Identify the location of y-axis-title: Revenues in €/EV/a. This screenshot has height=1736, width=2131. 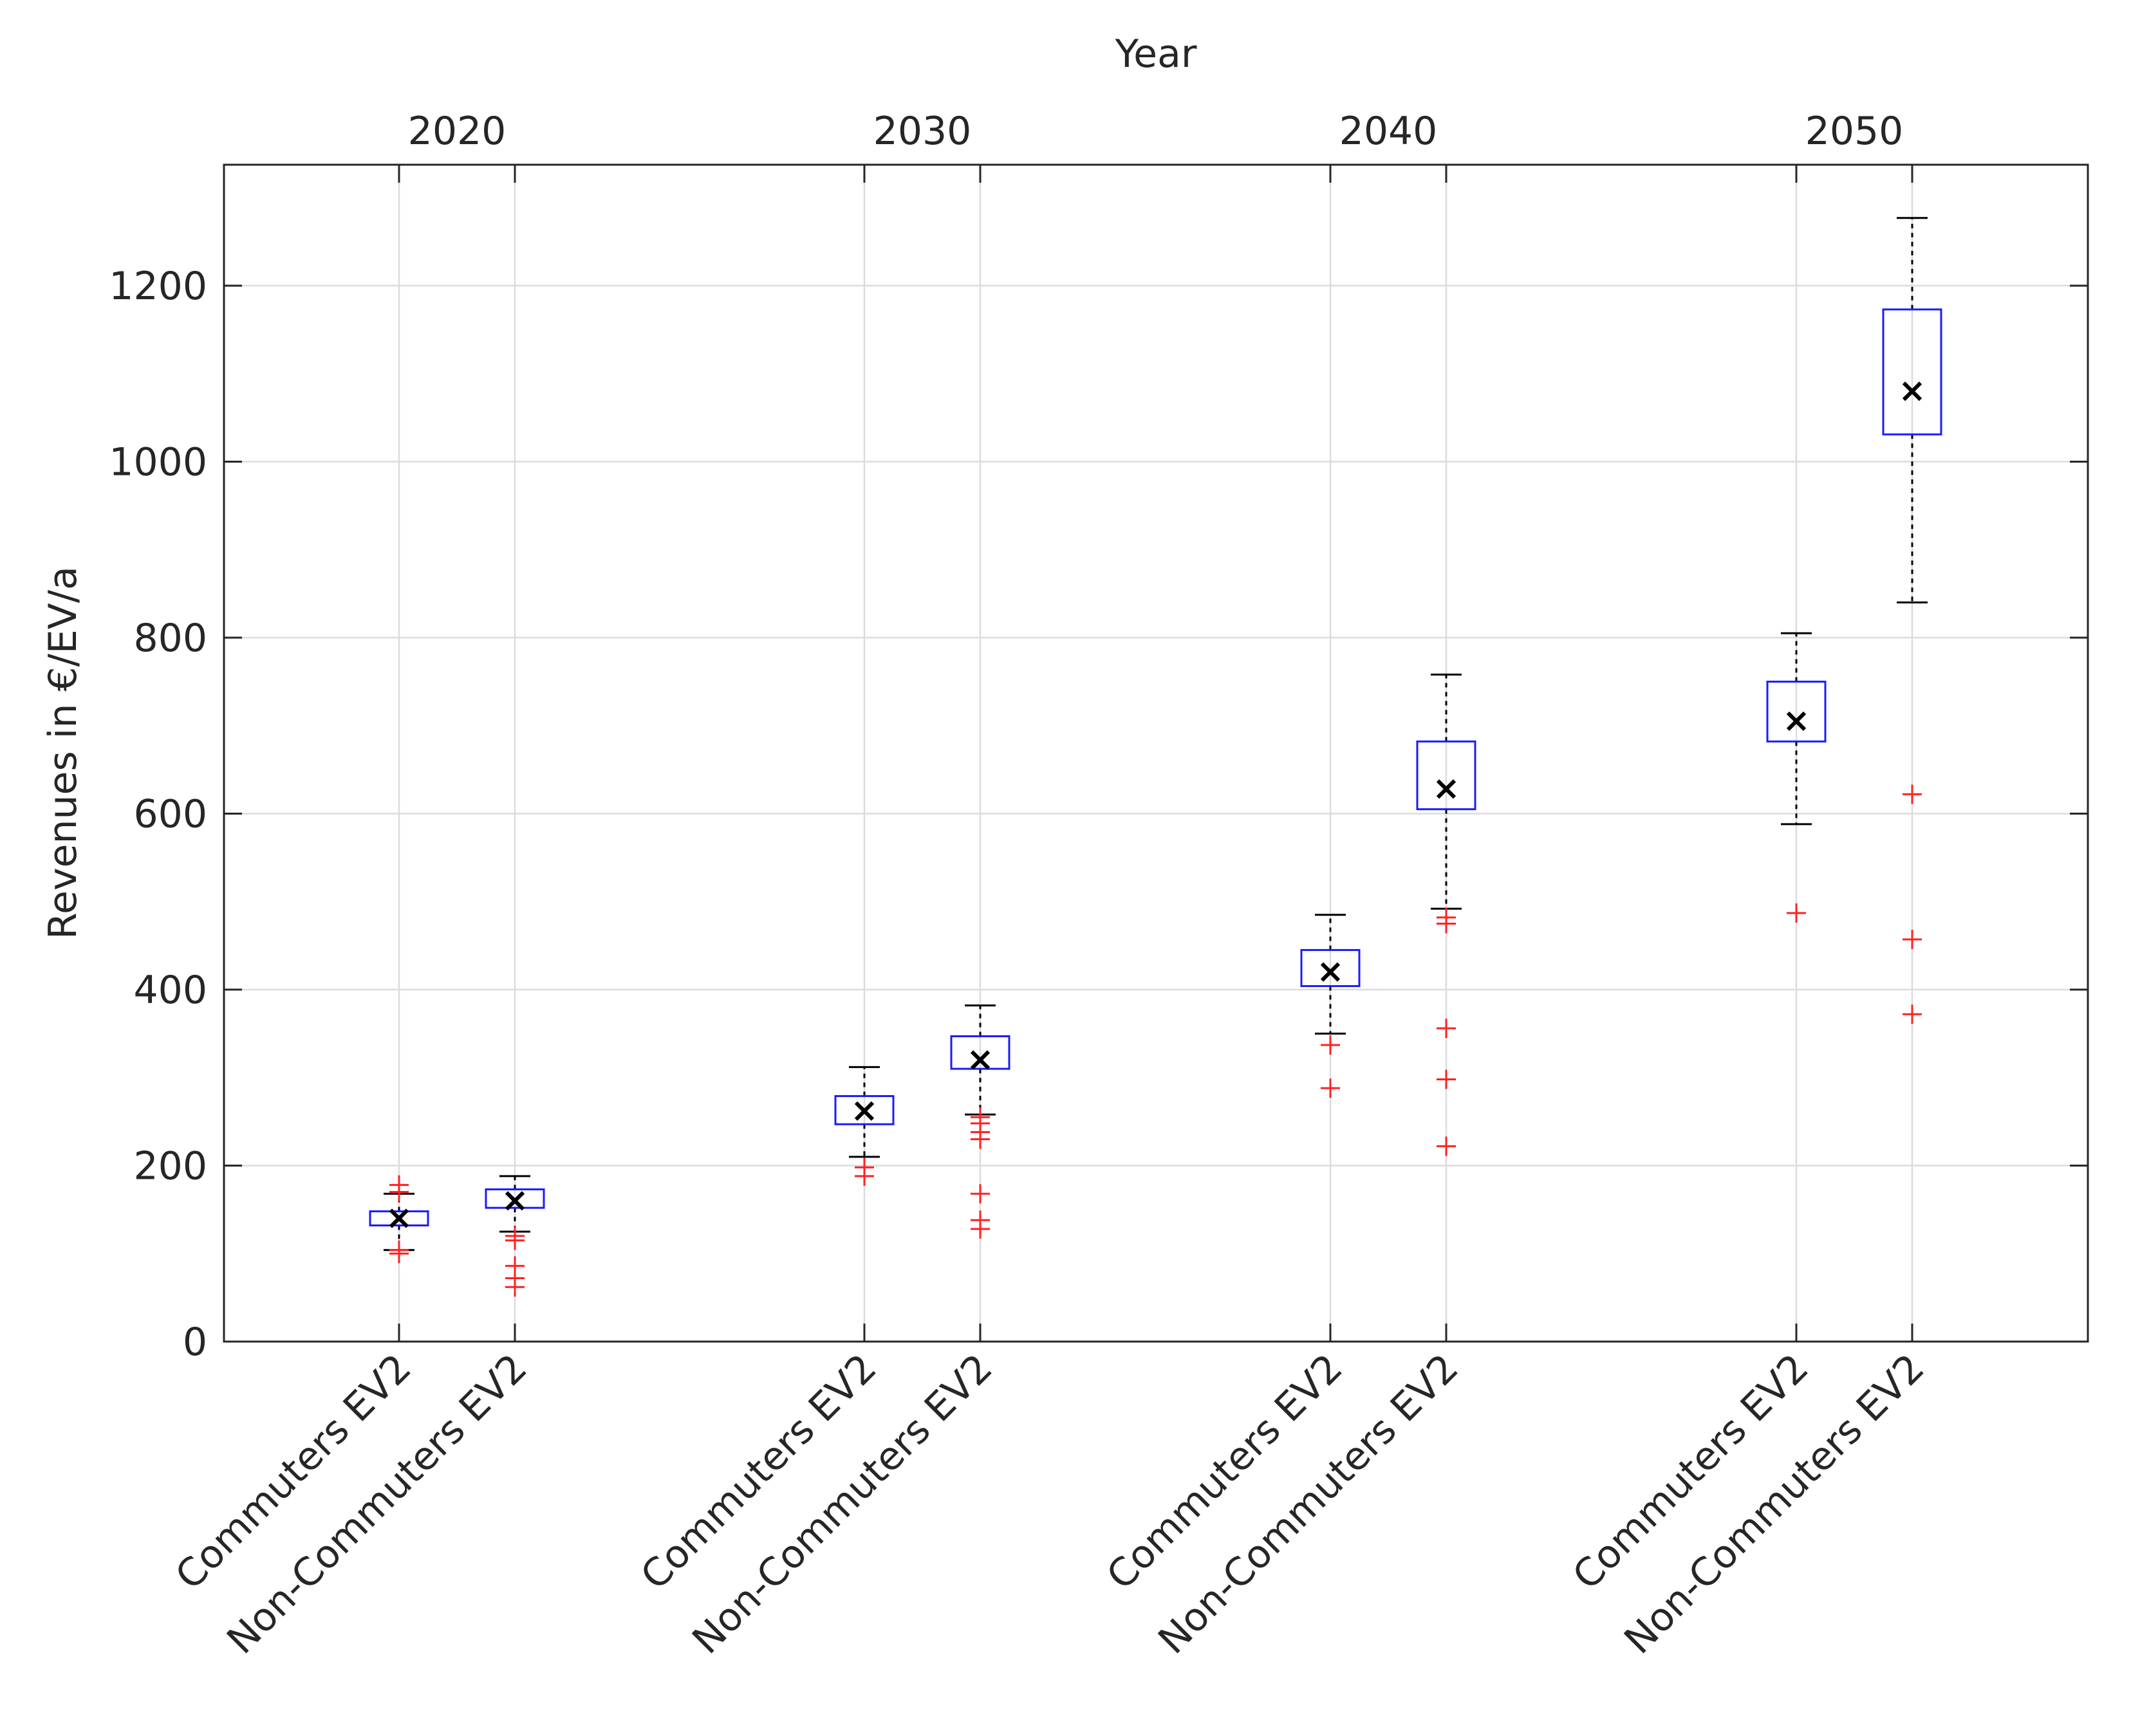
(63, 752).